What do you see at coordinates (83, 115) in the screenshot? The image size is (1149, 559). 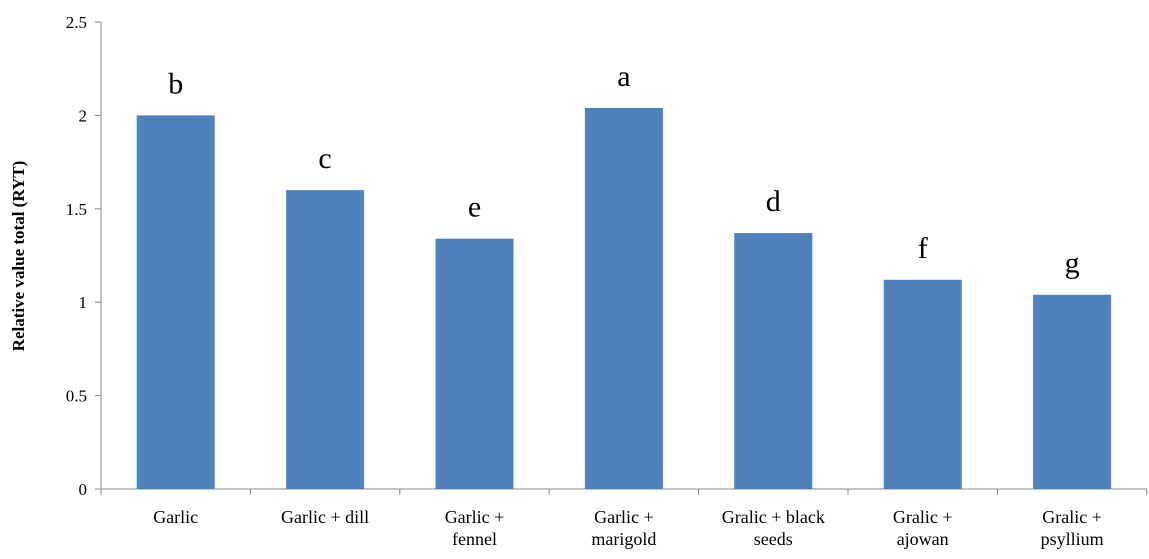 I see `y-tick-label: 2` at bounding box center [83, 115].